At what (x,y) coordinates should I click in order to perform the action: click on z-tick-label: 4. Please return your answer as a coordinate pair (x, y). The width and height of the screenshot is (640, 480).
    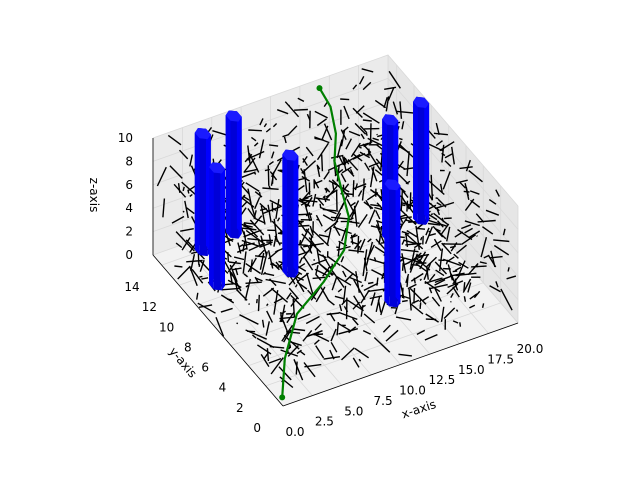
    Looking at the image, I should click on (129, 208).